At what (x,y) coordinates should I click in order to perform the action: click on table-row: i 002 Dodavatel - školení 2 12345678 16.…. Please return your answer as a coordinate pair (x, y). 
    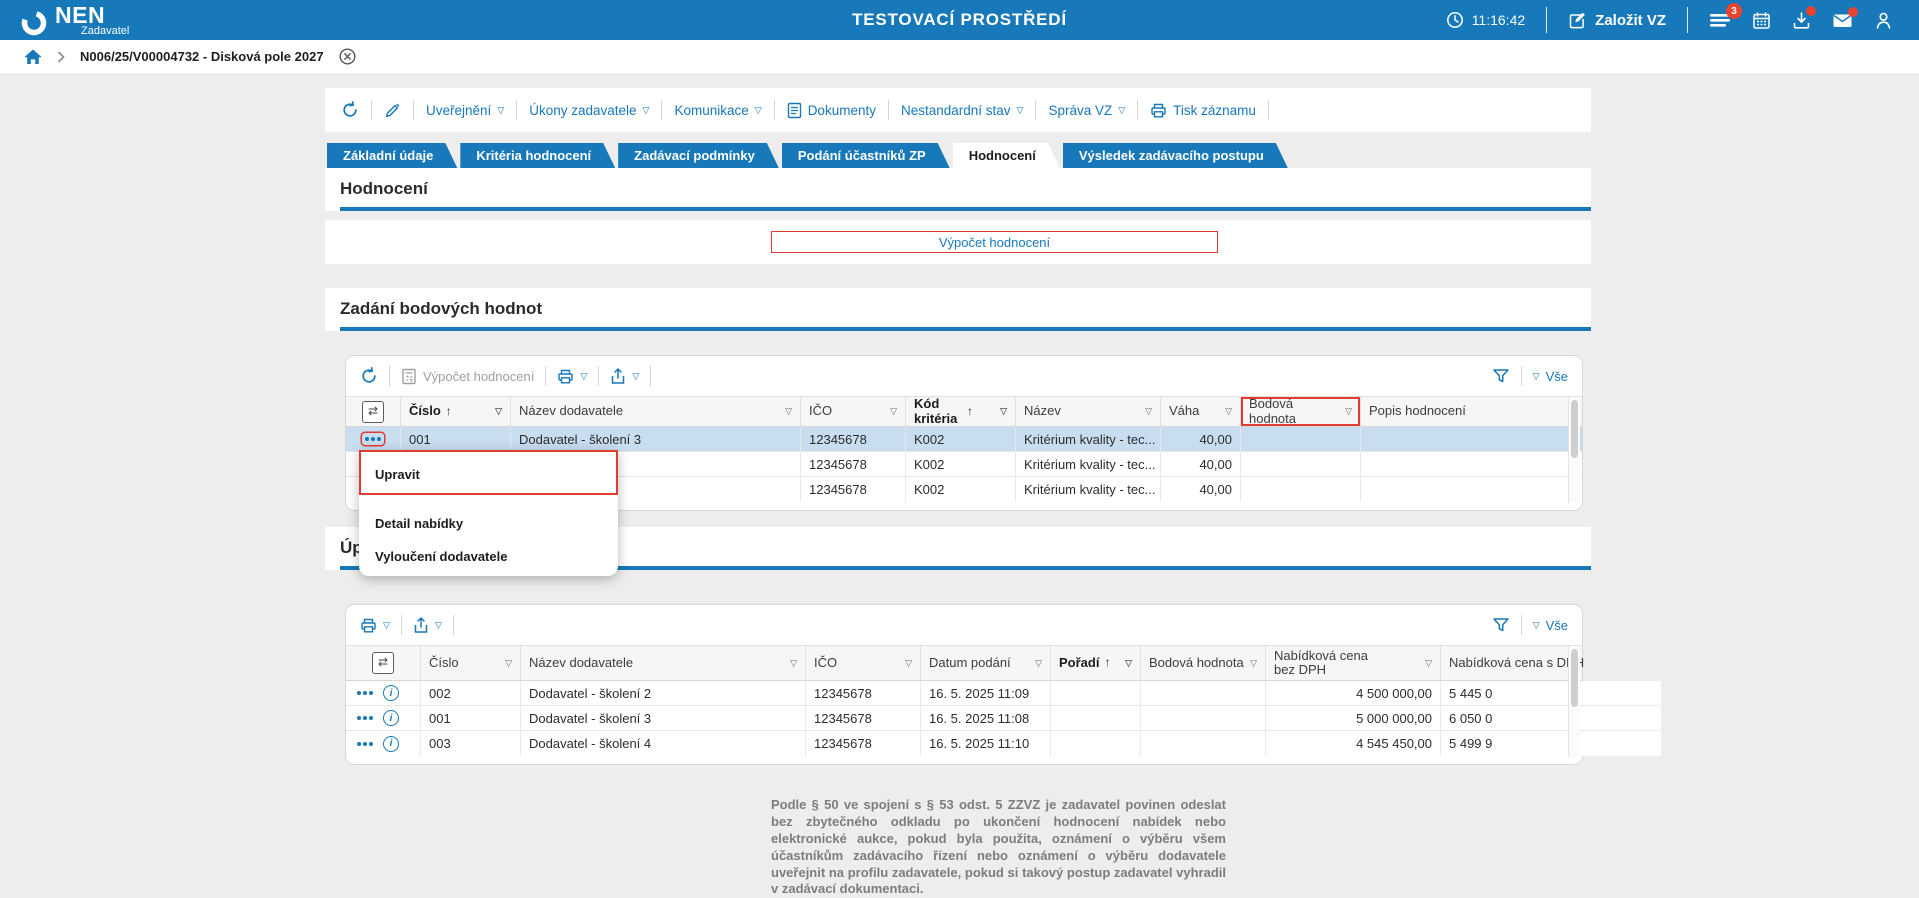
    Looking at the image, I should click on (1003, 693).